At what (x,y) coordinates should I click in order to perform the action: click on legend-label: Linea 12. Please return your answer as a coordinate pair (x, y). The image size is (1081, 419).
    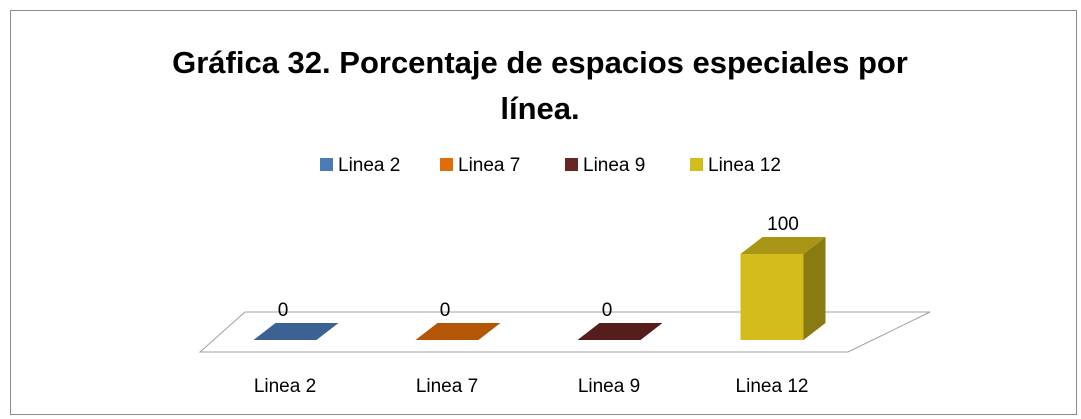
    Looking at the image, I should click on (744, 165).